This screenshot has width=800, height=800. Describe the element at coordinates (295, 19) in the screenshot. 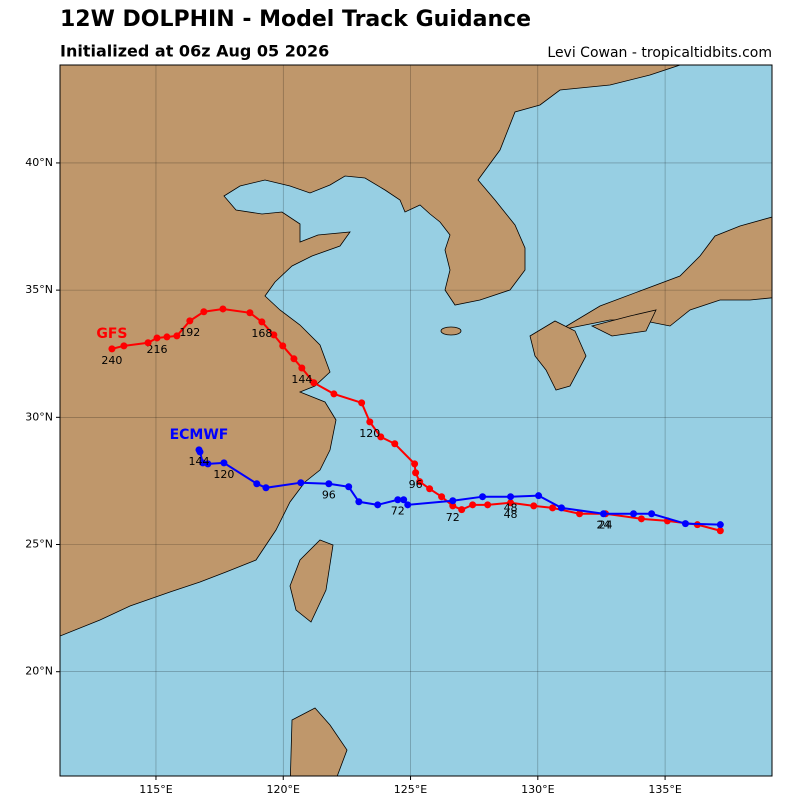

I see `title: 12W DOLPHIN - Model Track Guidance` at that location.